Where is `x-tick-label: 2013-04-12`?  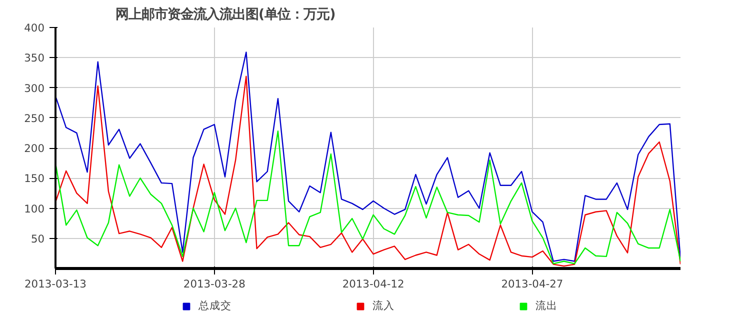 x-tick-label: 2013-04-12 is located at coordinates (373, 284).